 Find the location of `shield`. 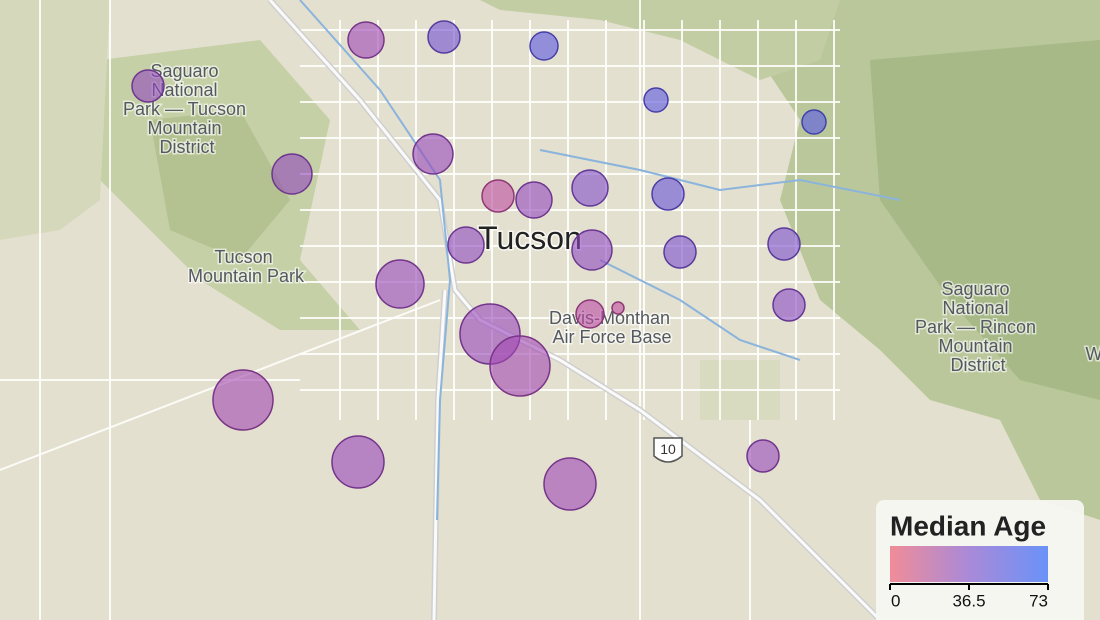

shield is located at coordinates (668, 450).